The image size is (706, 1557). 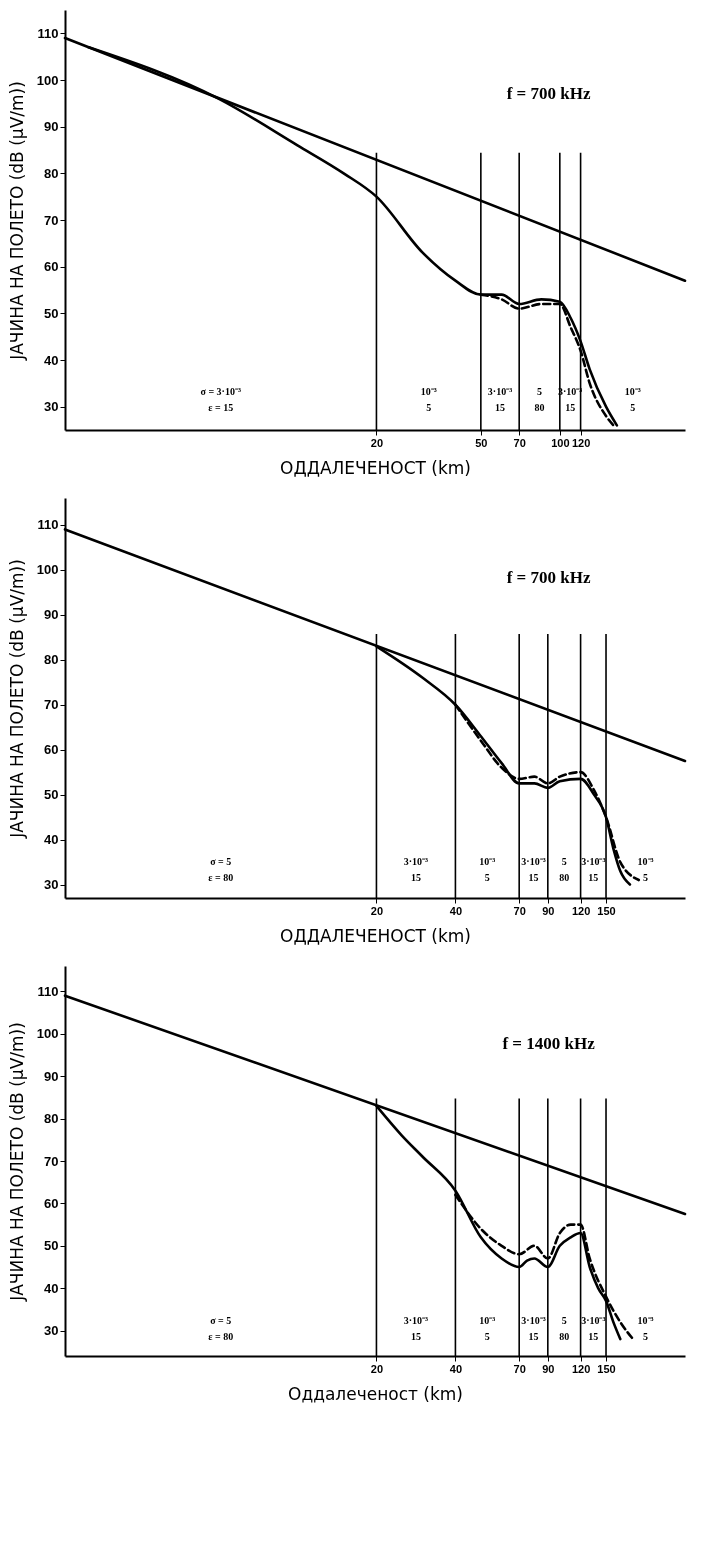 What do you see at coordinates (560, 442) in the screenshot?
I see `x-tick-label: 100` at bounding box center [560, 442].